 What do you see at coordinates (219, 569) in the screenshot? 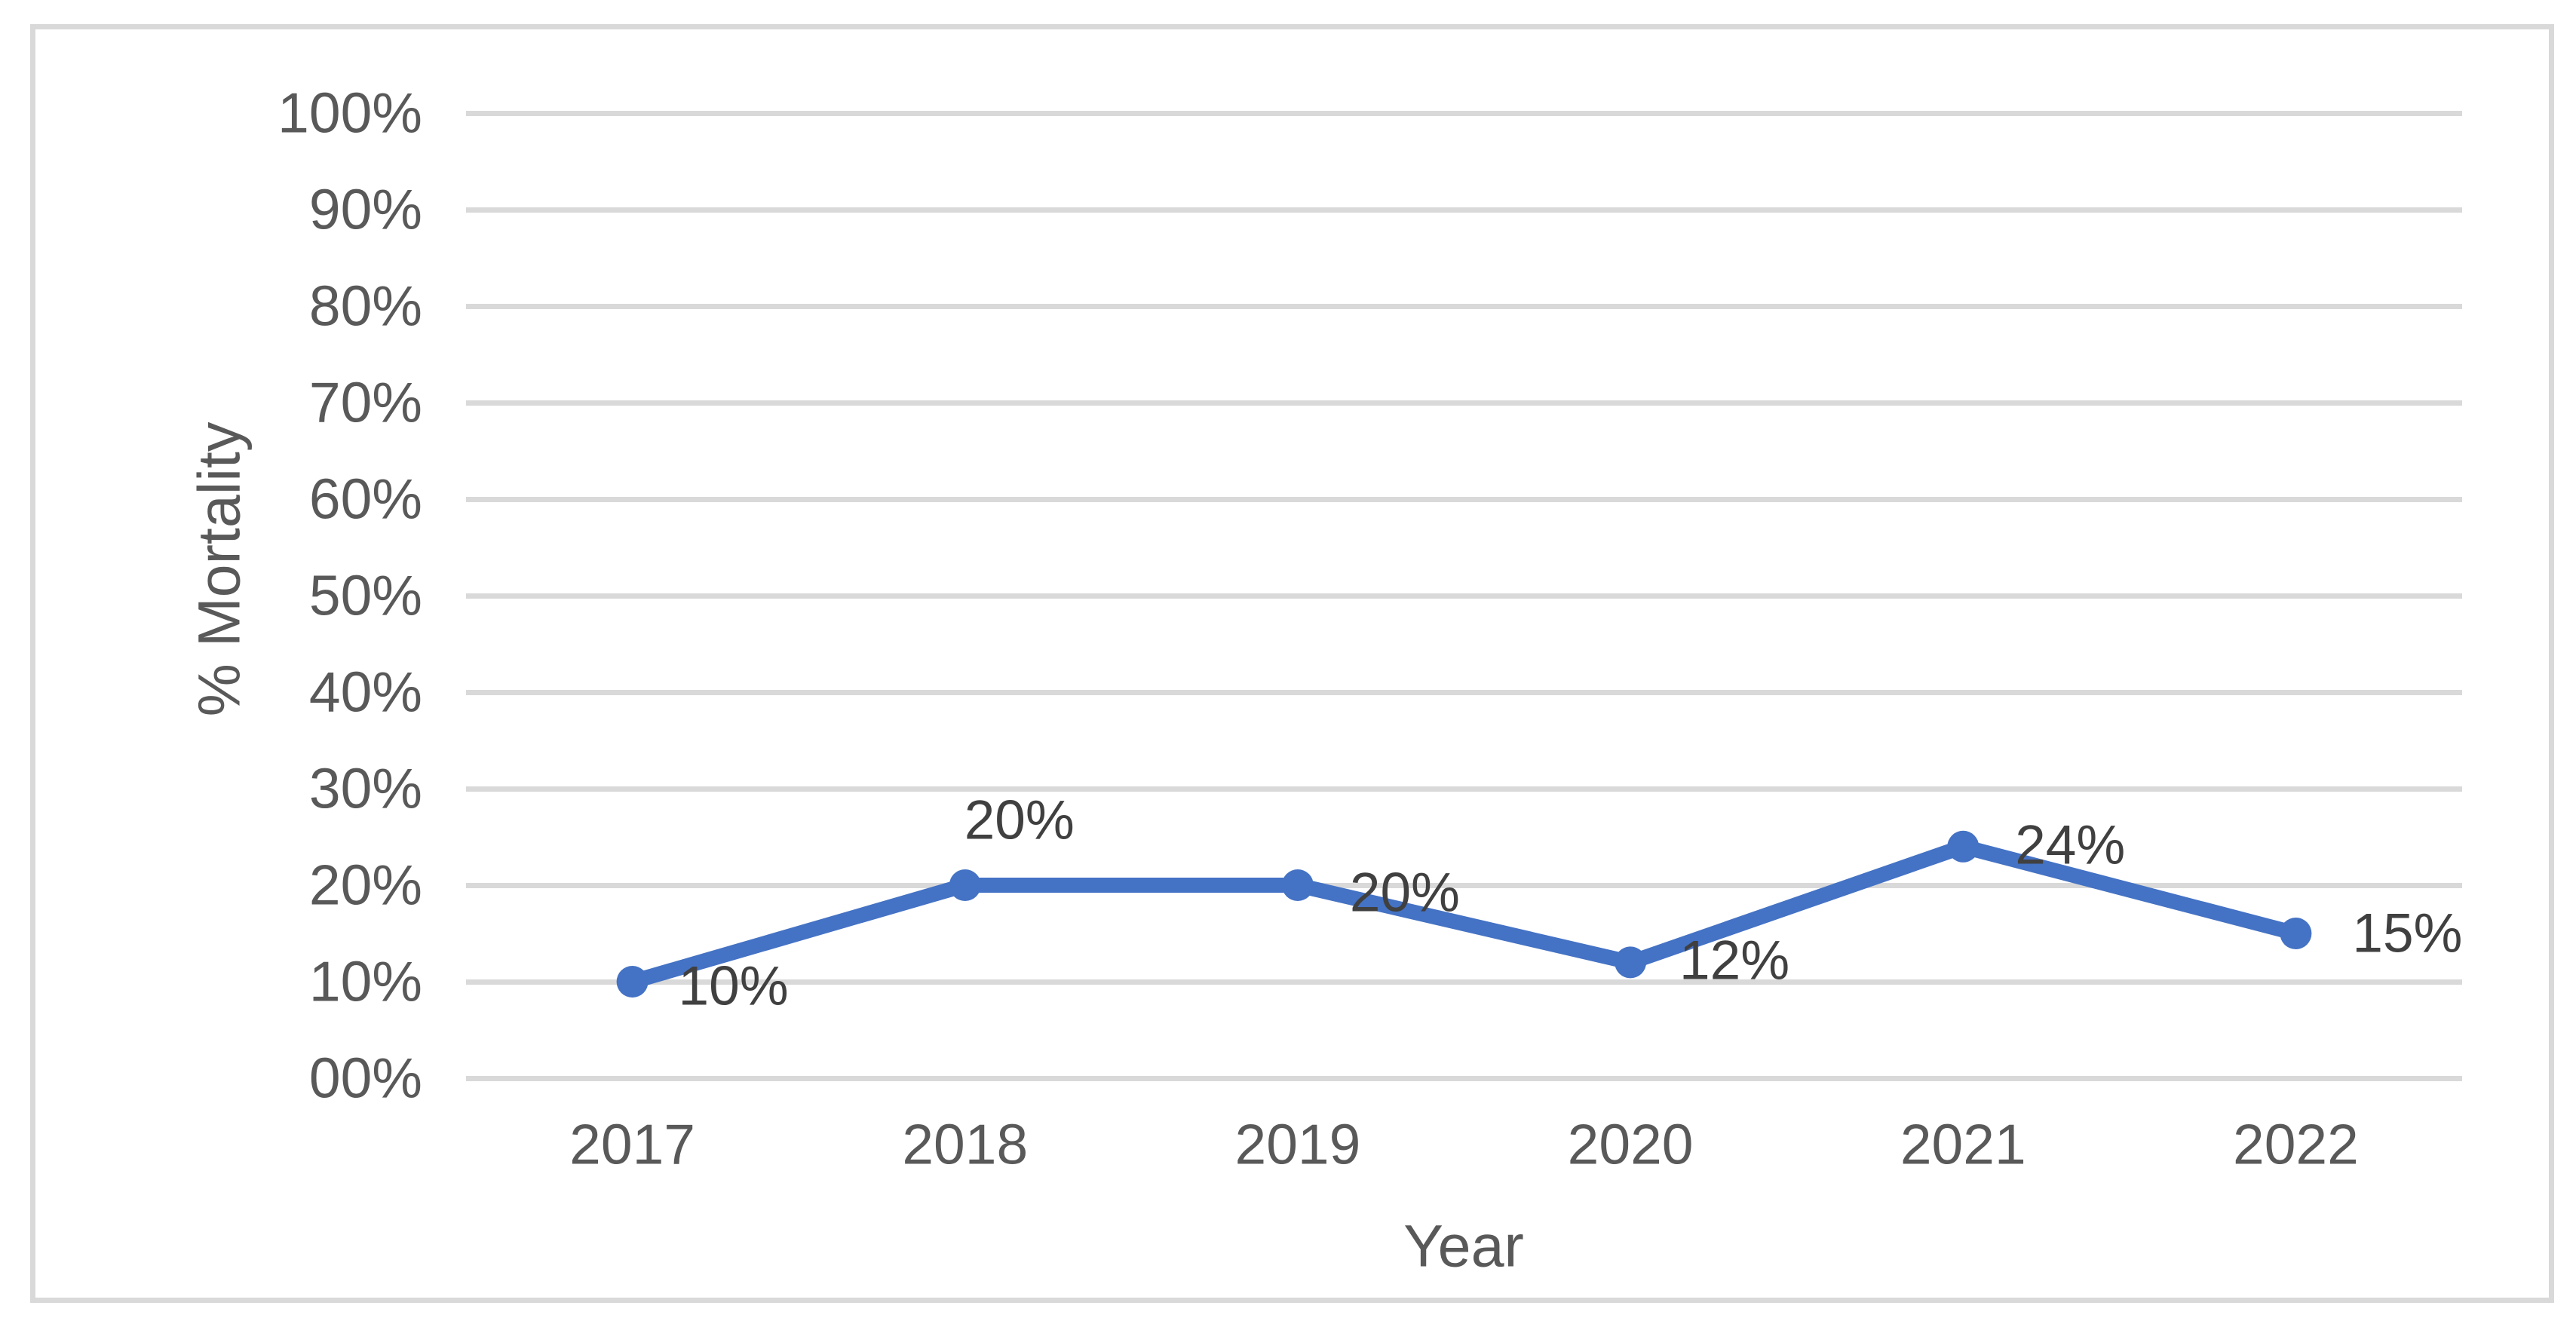
I see `y-axis-title: % Mortality` at bounding box center [219, 569].